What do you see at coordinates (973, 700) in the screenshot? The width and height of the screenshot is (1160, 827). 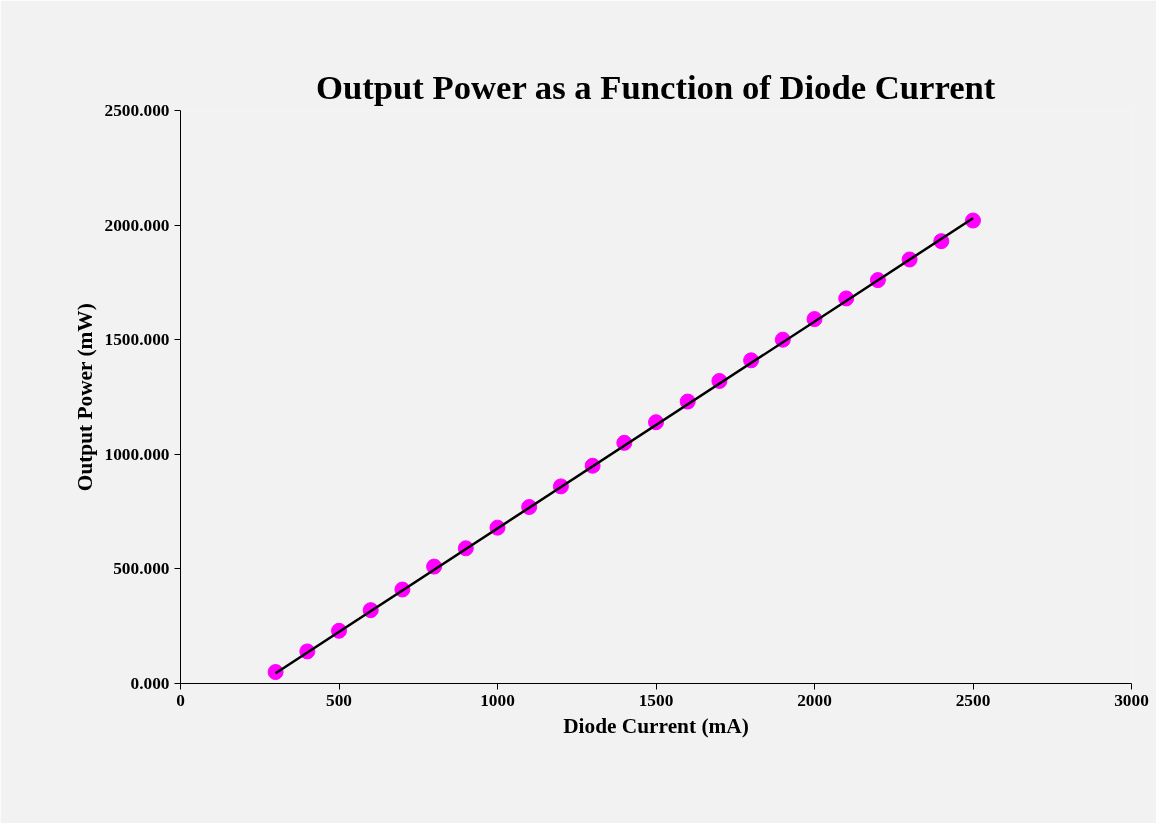 I see `x-tick-label: 2500` at bounding box center [973, 700].